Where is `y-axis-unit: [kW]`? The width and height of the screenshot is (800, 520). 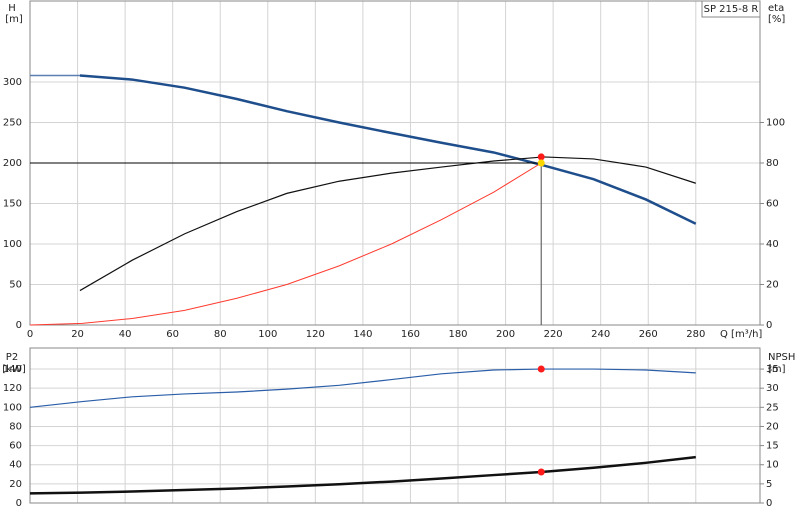 y-axis-unit: [kW] is located at coordinates (14, 369).